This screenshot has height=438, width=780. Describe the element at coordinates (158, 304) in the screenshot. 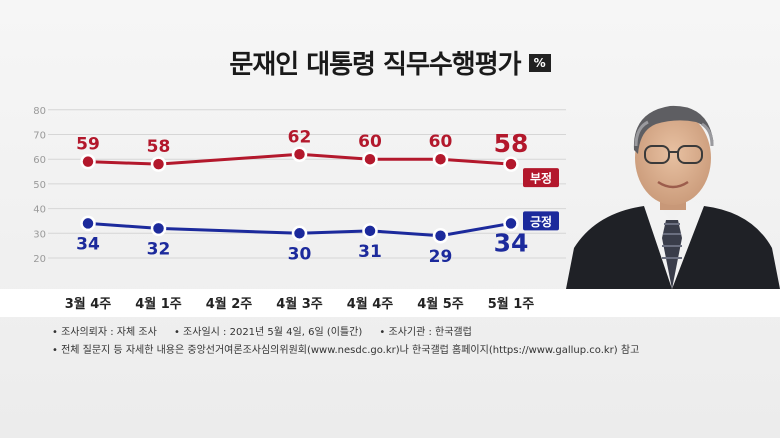

I see `x-tick-label: 4월 1주` at that location.